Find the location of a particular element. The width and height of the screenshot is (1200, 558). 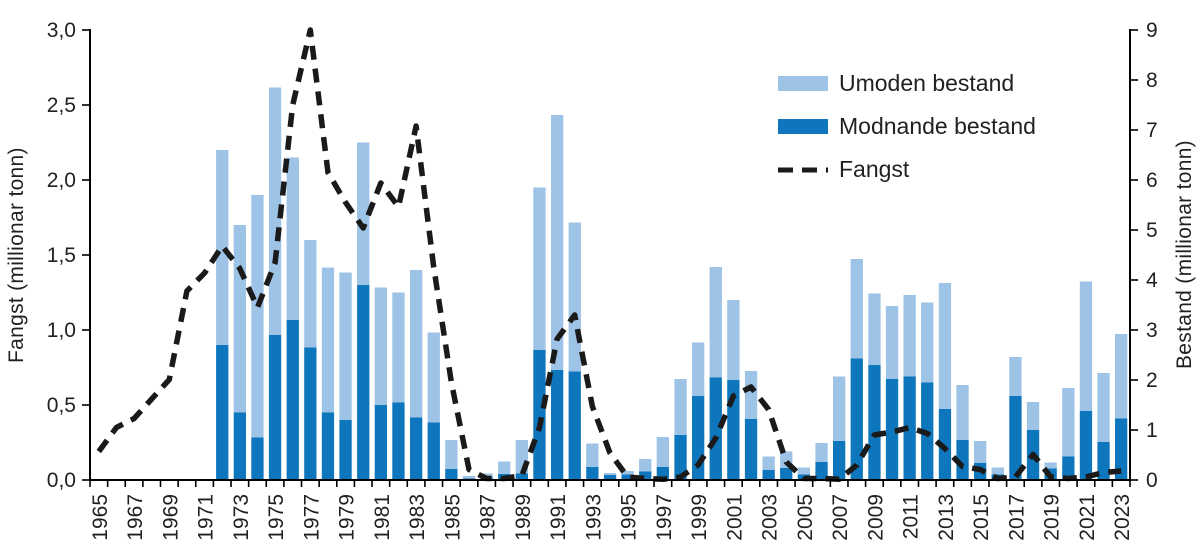

bar-modnande-1989 is located at coordinates (521, 476).